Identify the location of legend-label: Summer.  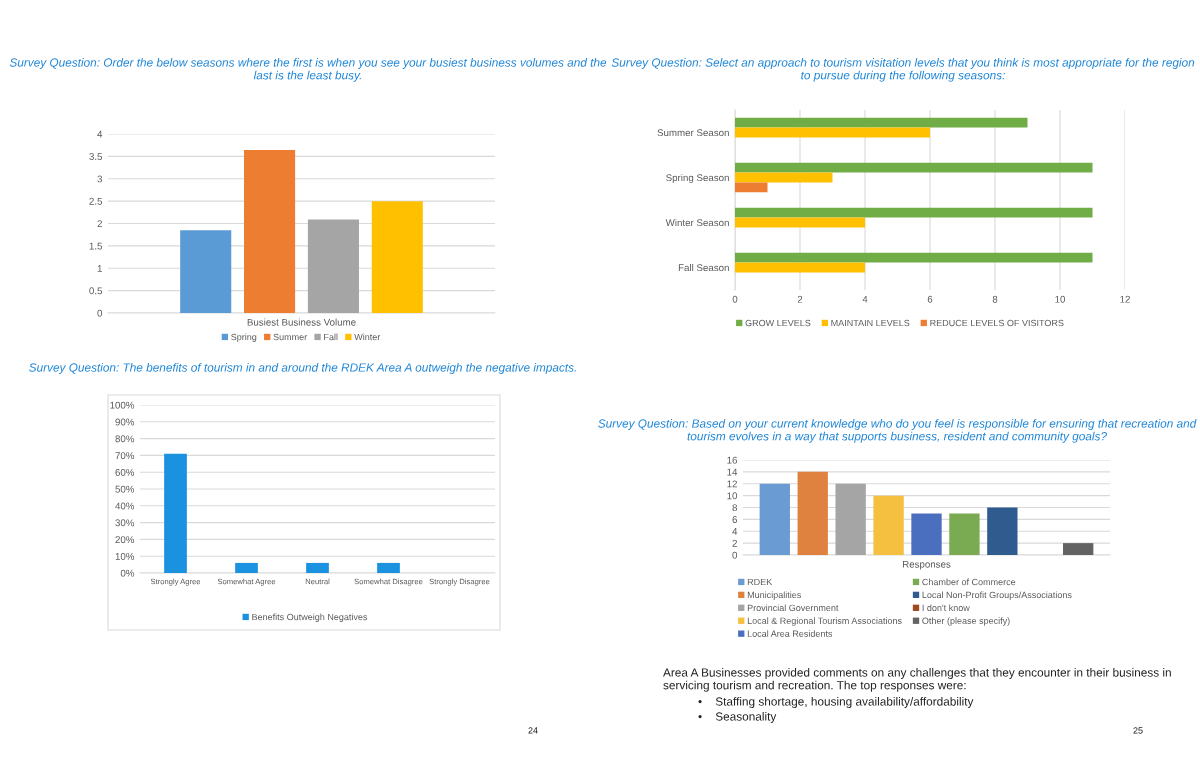
(290, 337).